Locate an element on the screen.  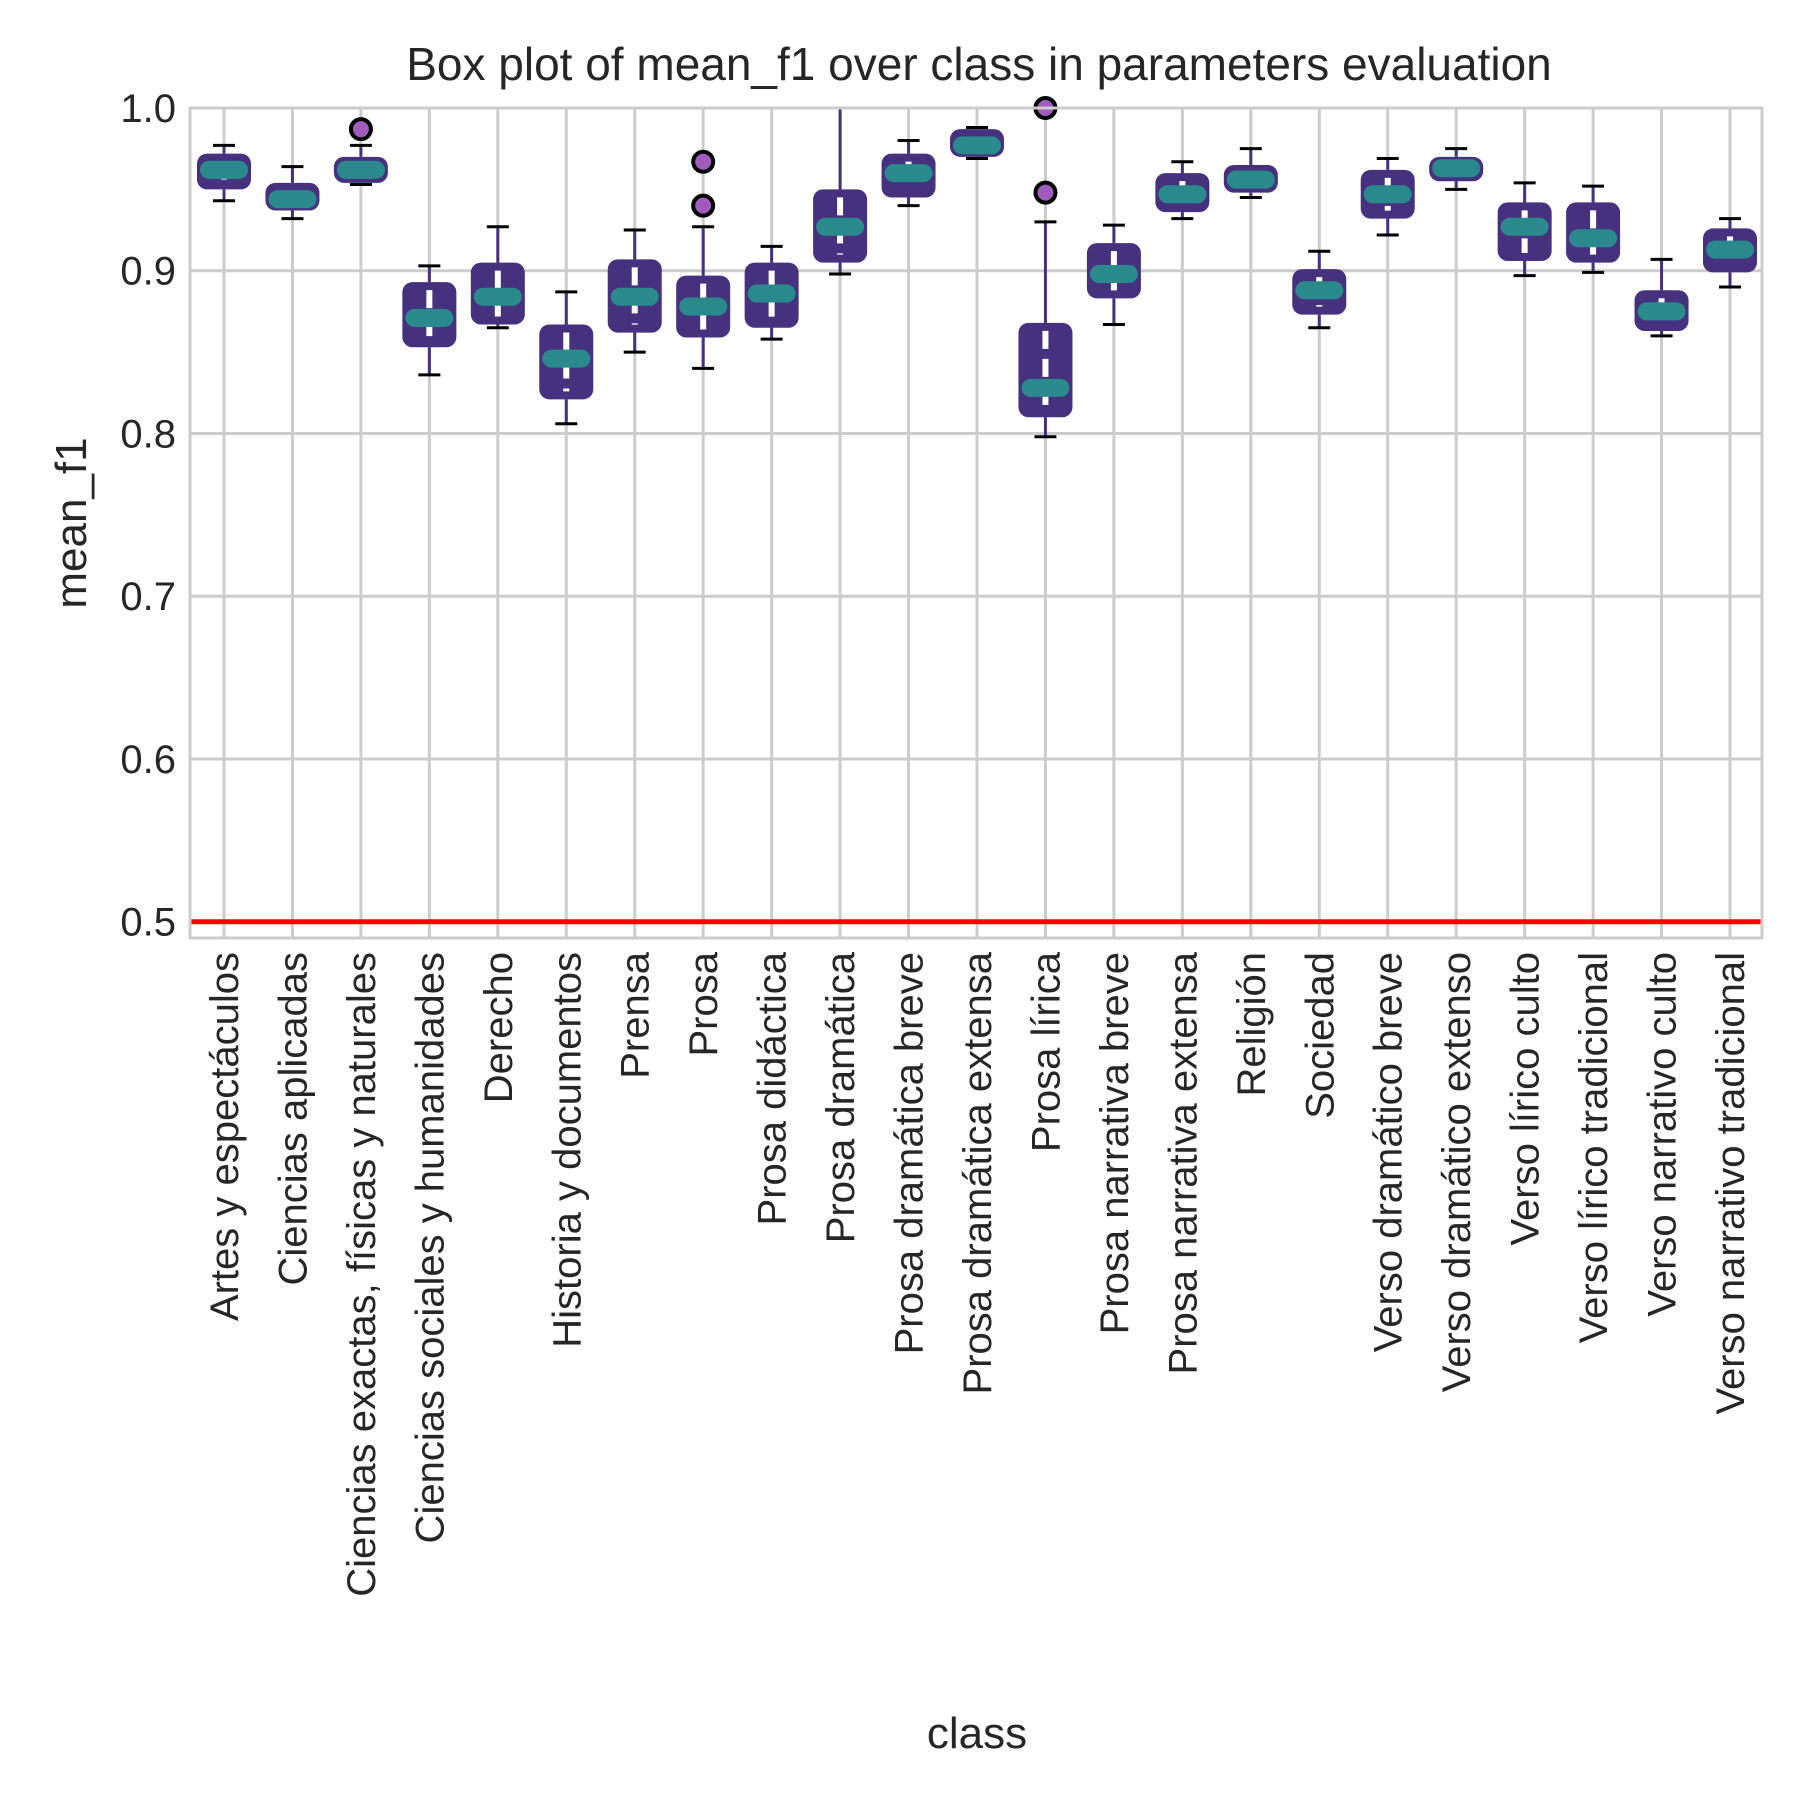
x-tick-label: Prensa is located at coordinates (636, 1014).